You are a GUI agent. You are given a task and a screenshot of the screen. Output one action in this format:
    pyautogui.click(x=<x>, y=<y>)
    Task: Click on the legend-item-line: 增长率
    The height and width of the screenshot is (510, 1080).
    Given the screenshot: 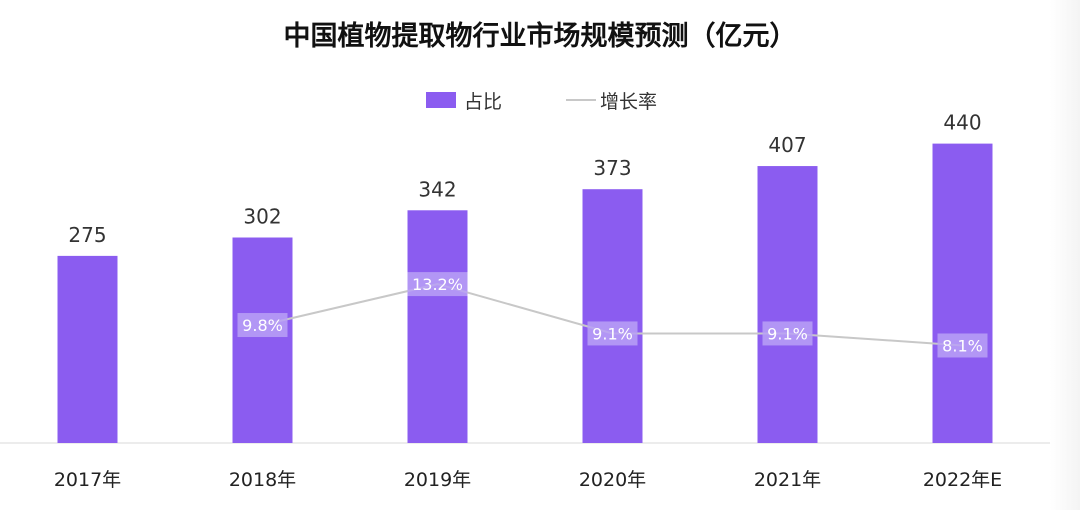 What is the action you would take?
    pyautogui.click(x=611, y=100)
    